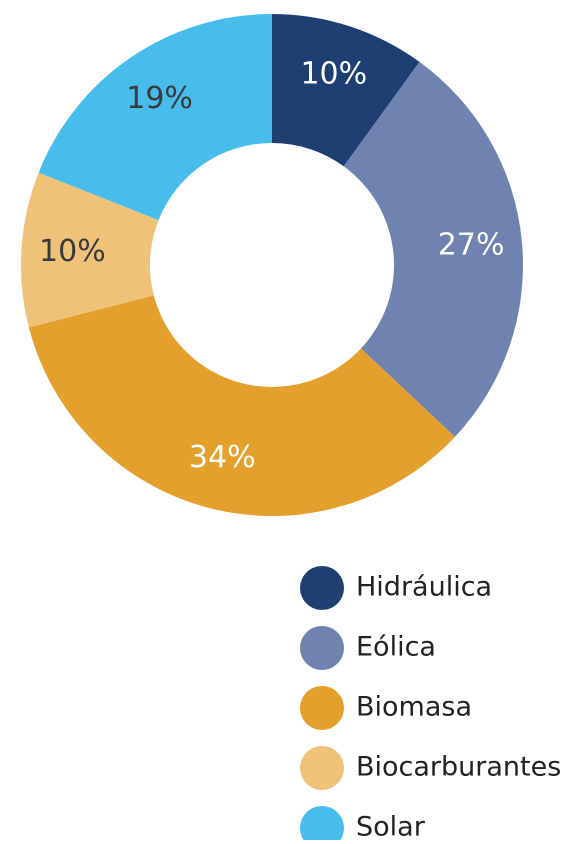 This screenshot has height=844, width=585. Describe the element at coordinates (222, 457) in the screenshot. I see `slice-label: 34%` at that location.